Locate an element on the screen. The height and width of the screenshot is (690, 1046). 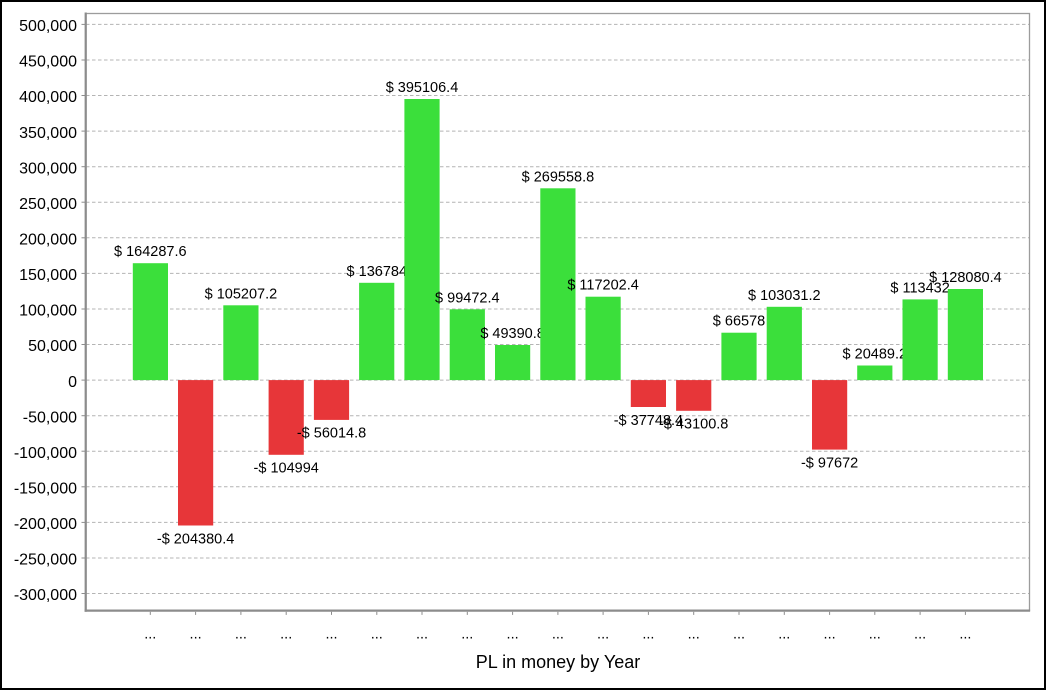
svg-text: PL in money by Year is located at coordinates (558, 662).